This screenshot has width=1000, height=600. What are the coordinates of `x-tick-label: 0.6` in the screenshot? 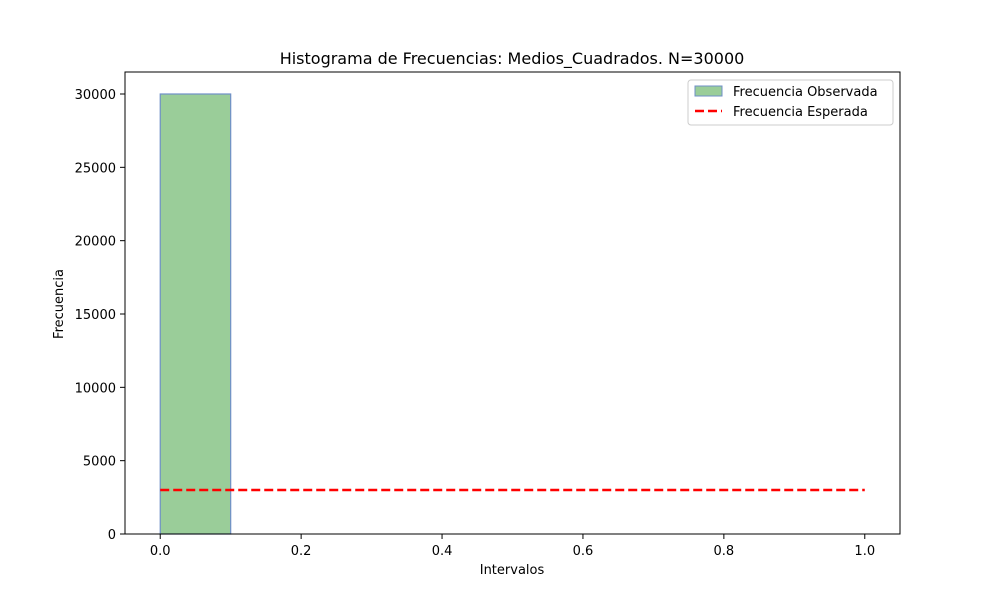 It's located at (583, 551).